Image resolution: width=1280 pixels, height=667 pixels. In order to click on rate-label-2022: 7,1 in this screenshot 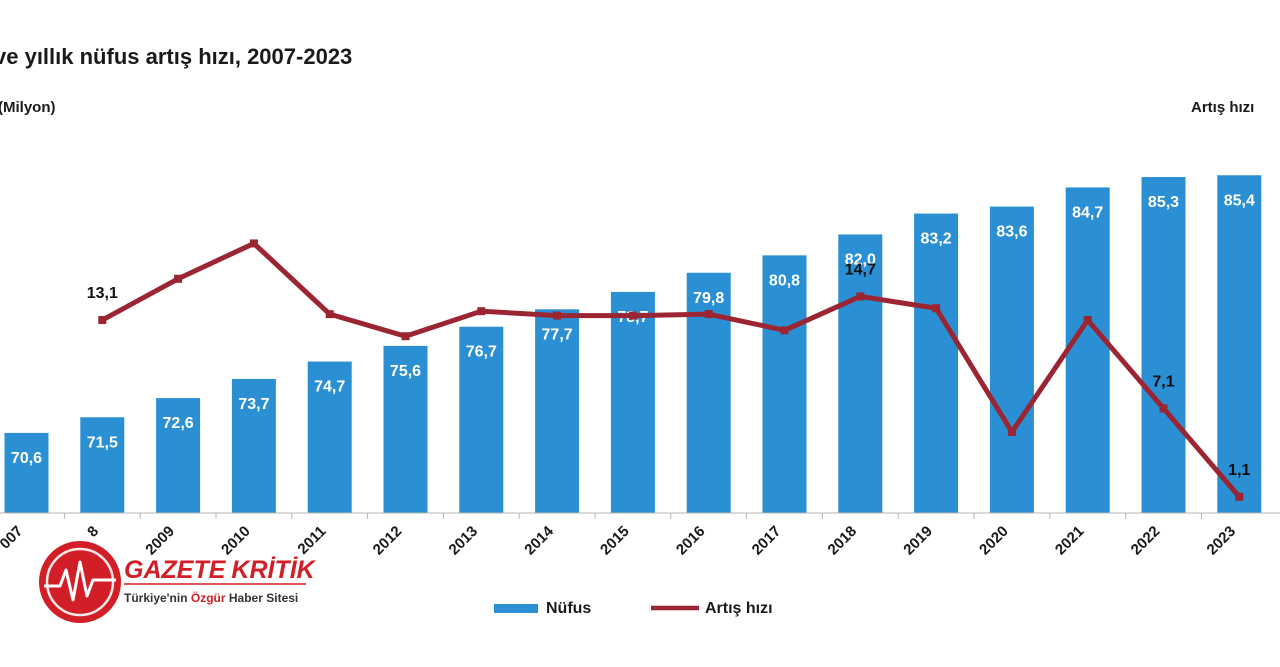, I will do `click(1163, 381)`.